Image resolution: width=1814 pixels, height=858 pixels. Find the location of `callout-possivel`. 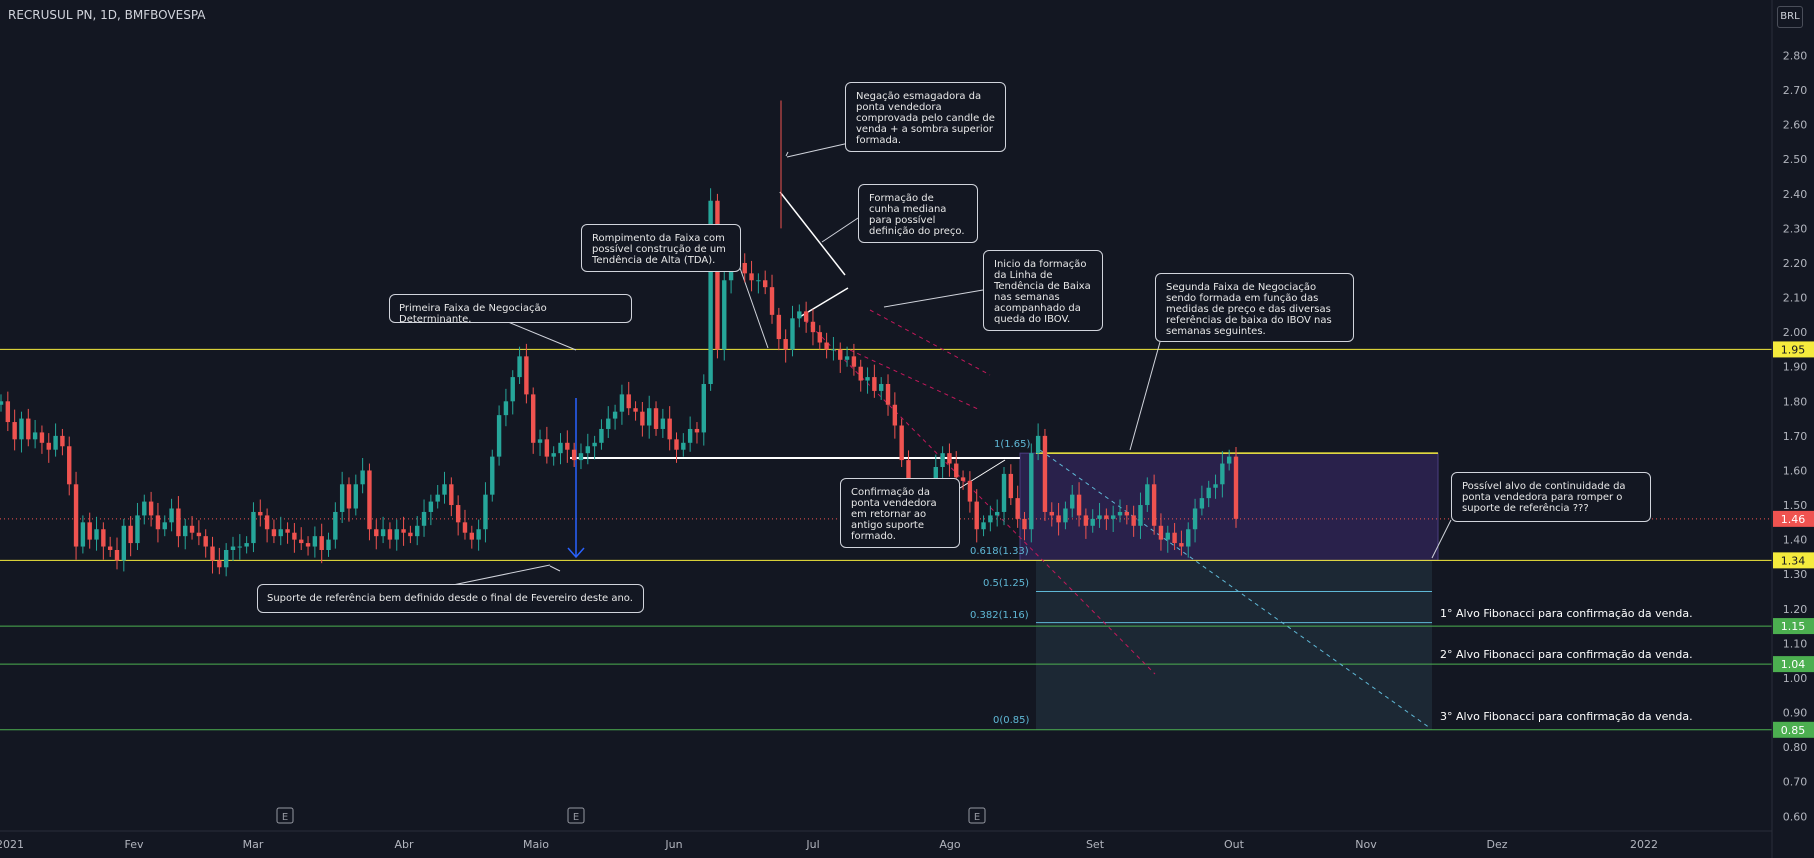

callout-possivel is located at coordinates (1441, 539).